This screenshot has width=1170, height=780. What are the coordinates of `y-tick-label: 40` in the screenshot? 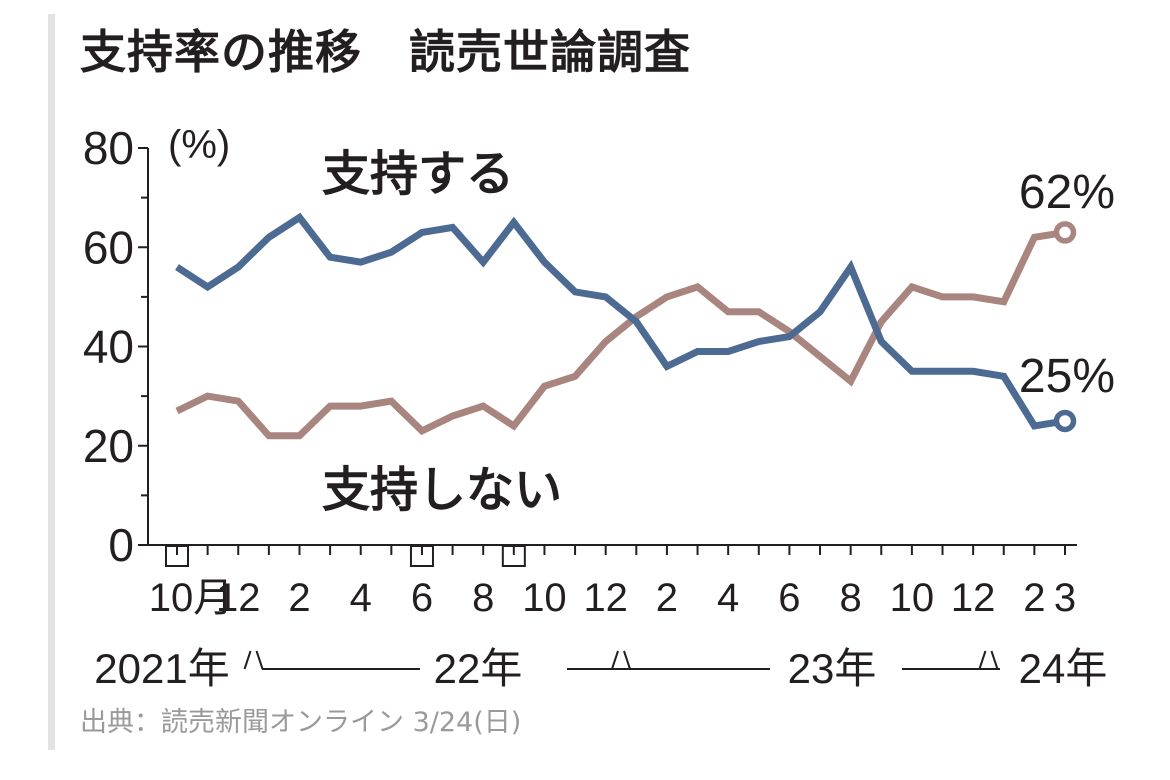 It's located at (108, 347).